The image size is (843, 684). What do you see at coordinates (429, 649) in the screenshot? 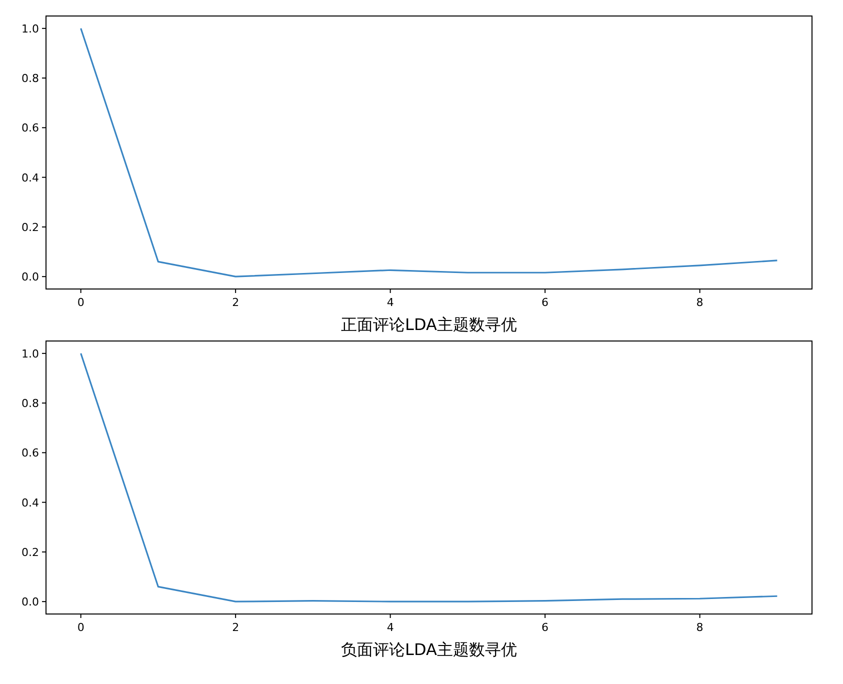
I see `x-axis-title: 负面评论LDA主题数寻优` at bounding box center [429, 649].